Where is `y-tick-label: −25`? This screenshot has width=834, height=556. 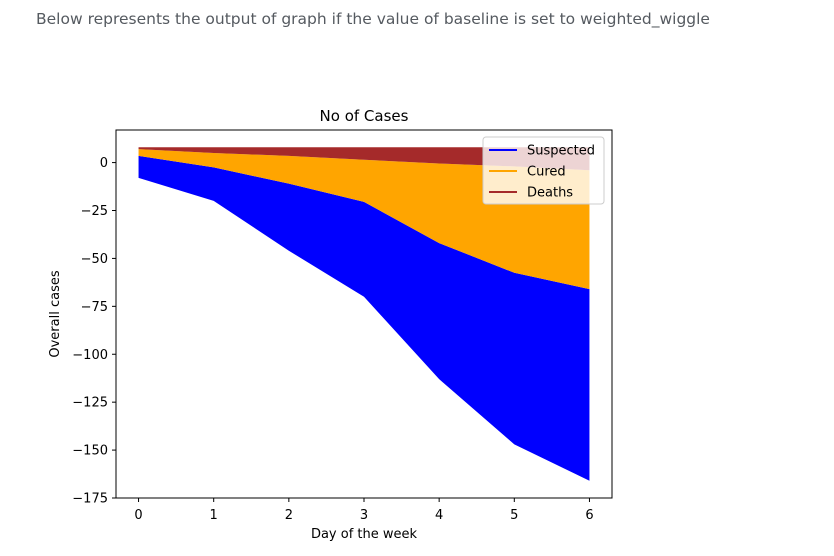 y-tick-label: −25 is located at coordinates (94, 211).